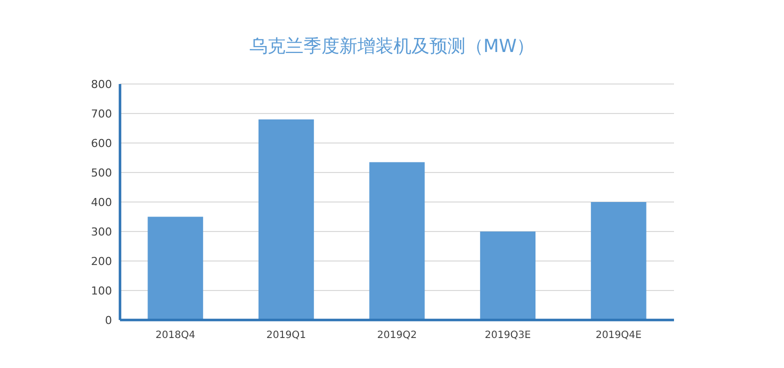  I want to click on x-tick-label: 2019Q4E, so click(619, 335).